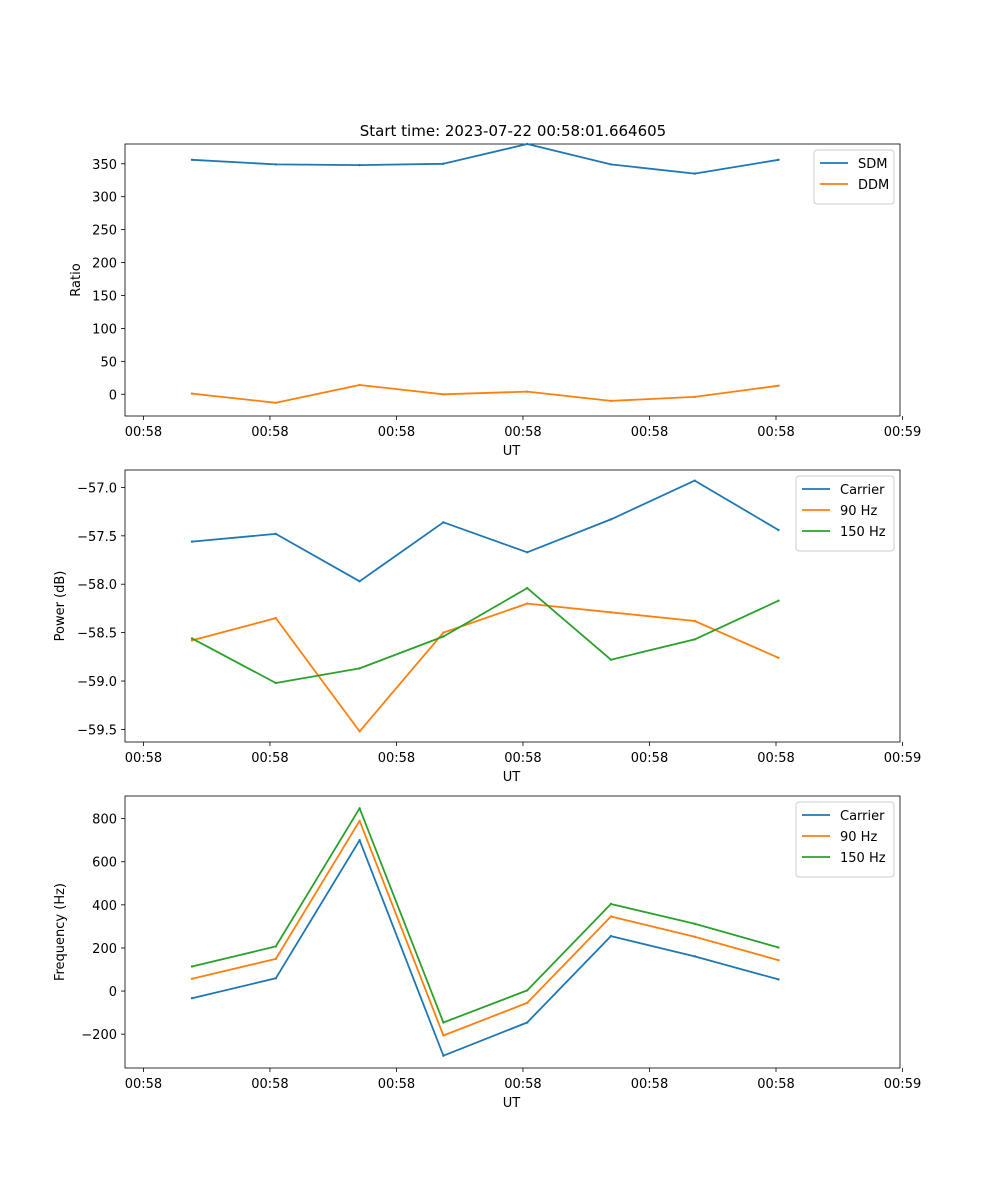 The height and width of the screenshot is (1200, 1000). I want to click on series-line-90-hz, so click(485, 667).